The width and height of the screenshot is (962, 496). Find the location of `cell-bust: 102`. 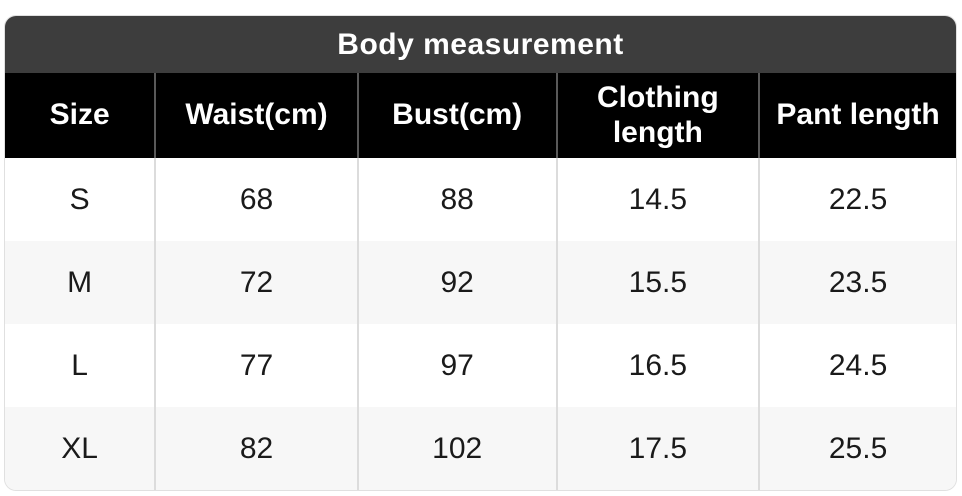

cell-bust: 102 is located at coordinates (456, 448).